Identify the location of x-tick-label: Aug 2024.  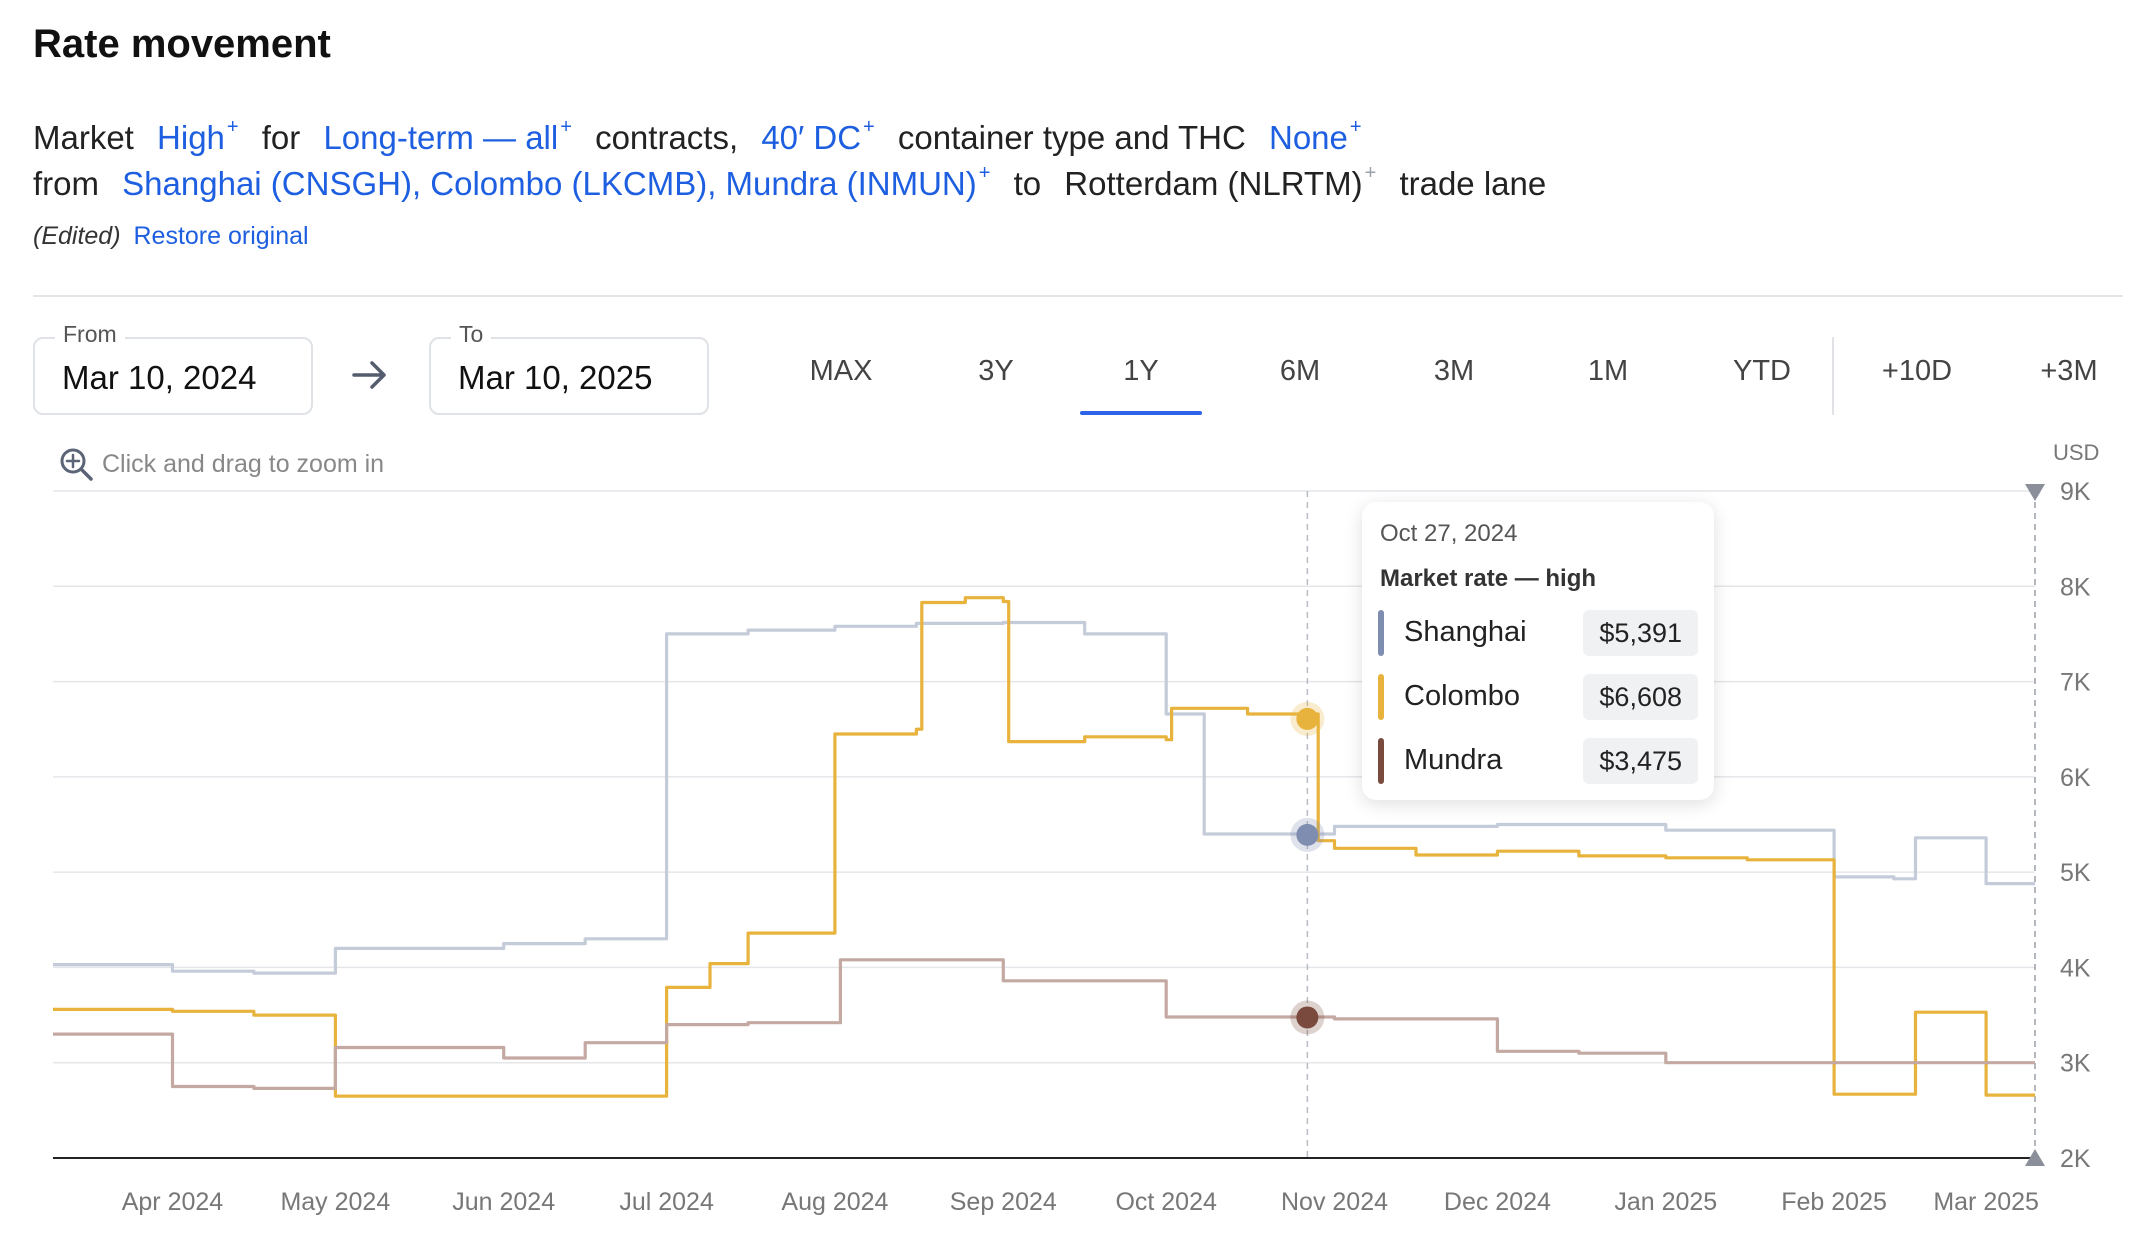
(834, 1202).